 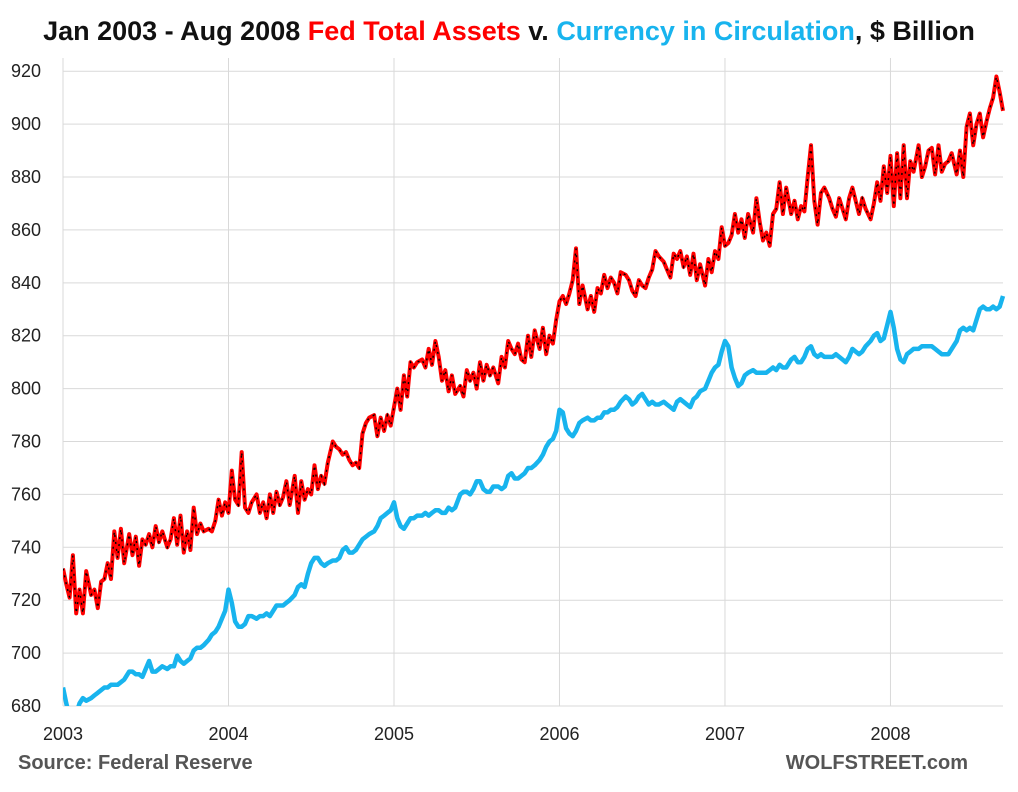 I want to click on x-tick-label: 2007, so click(x=725, y=734).